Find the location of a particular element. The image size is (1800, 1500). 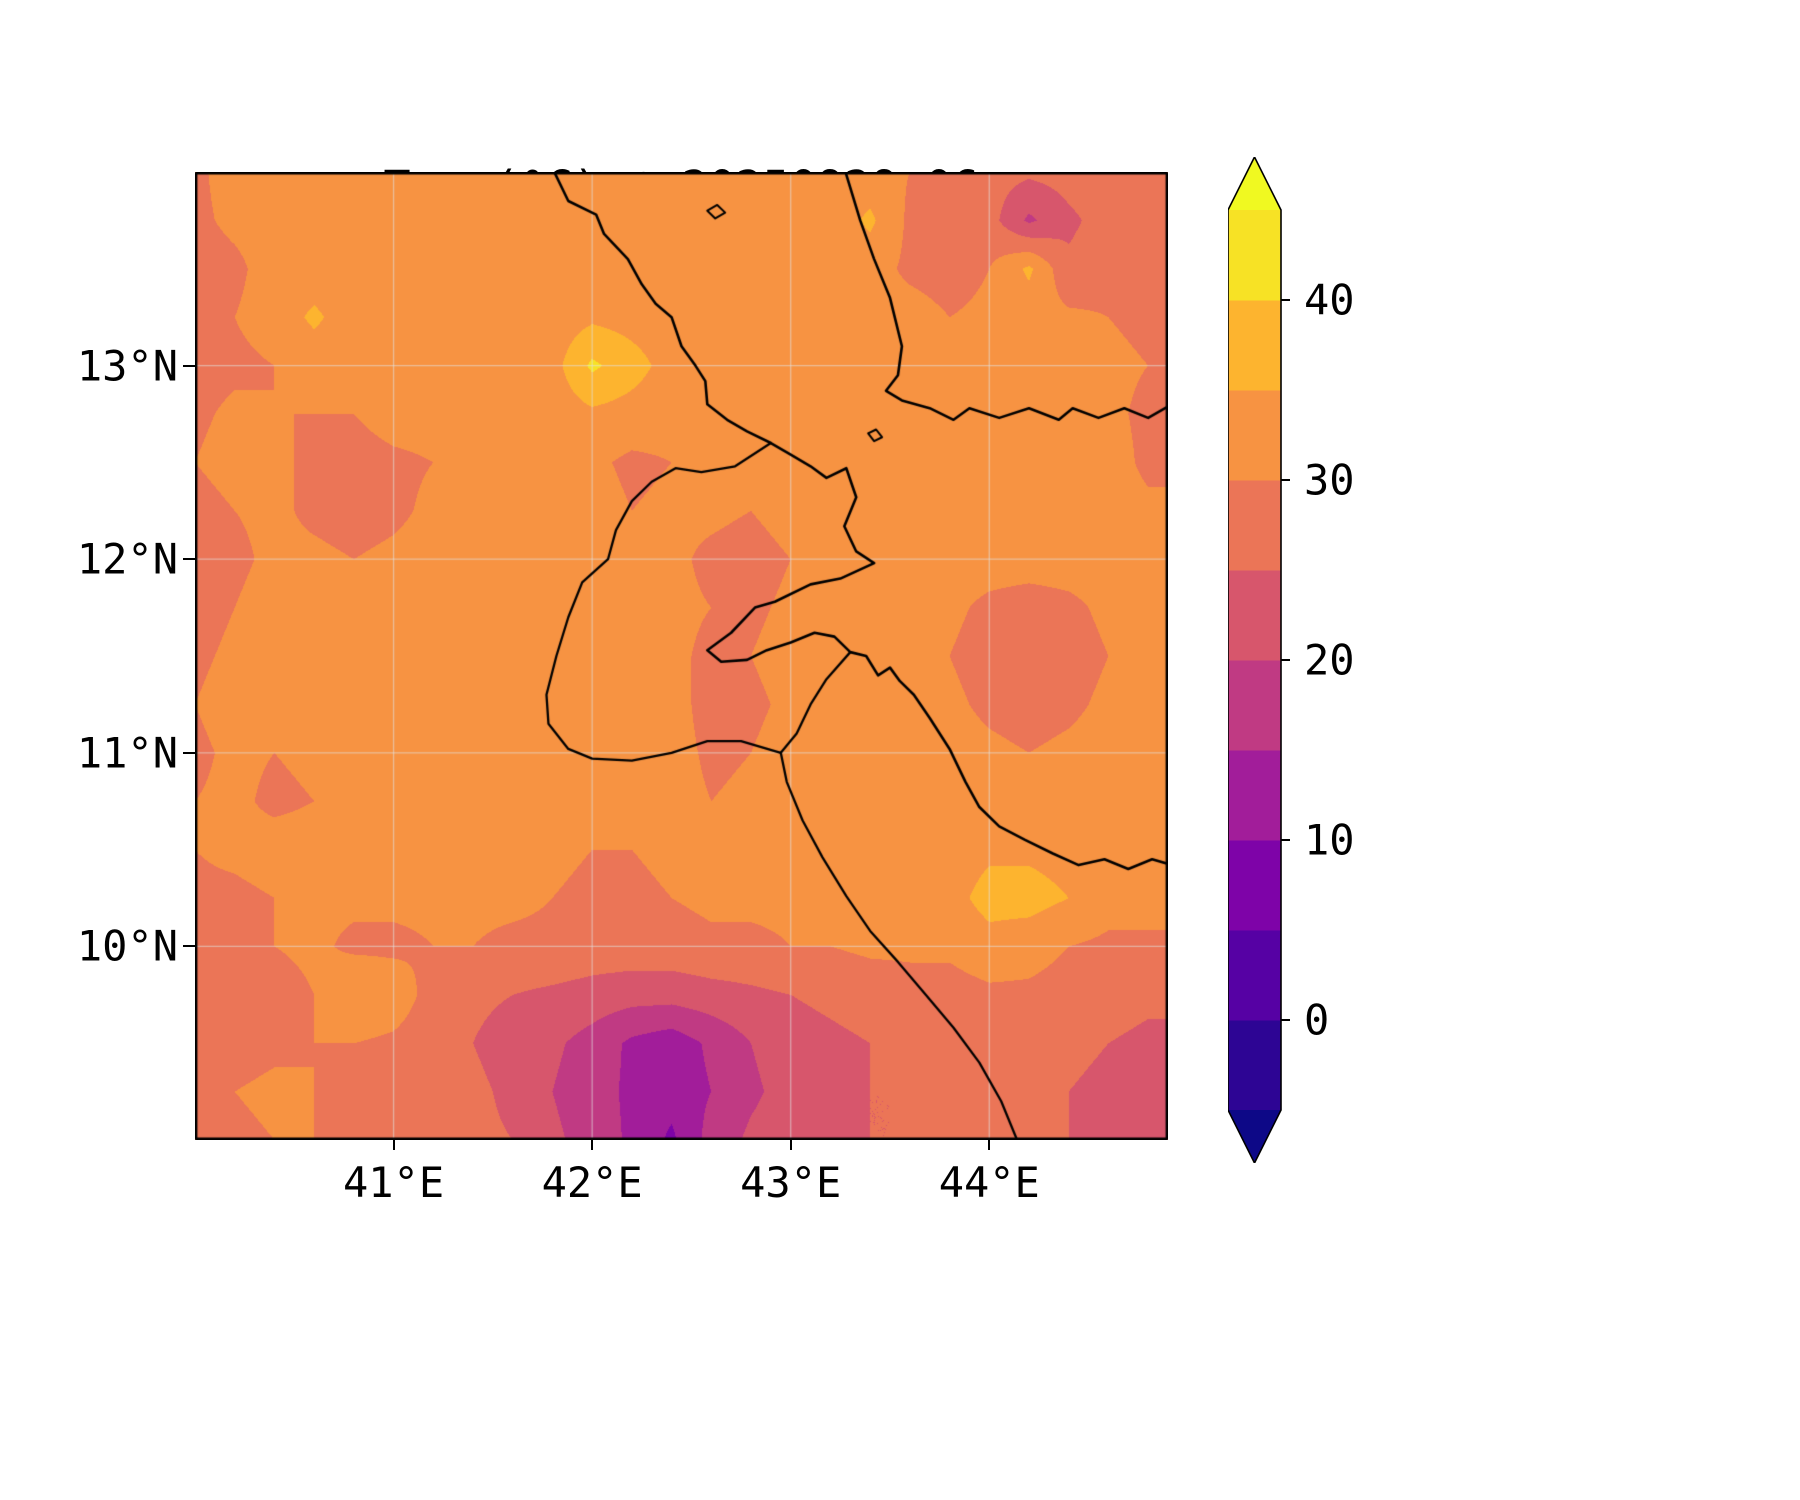

colorbar-under-arrow is located at coordinates (1254, 1136).